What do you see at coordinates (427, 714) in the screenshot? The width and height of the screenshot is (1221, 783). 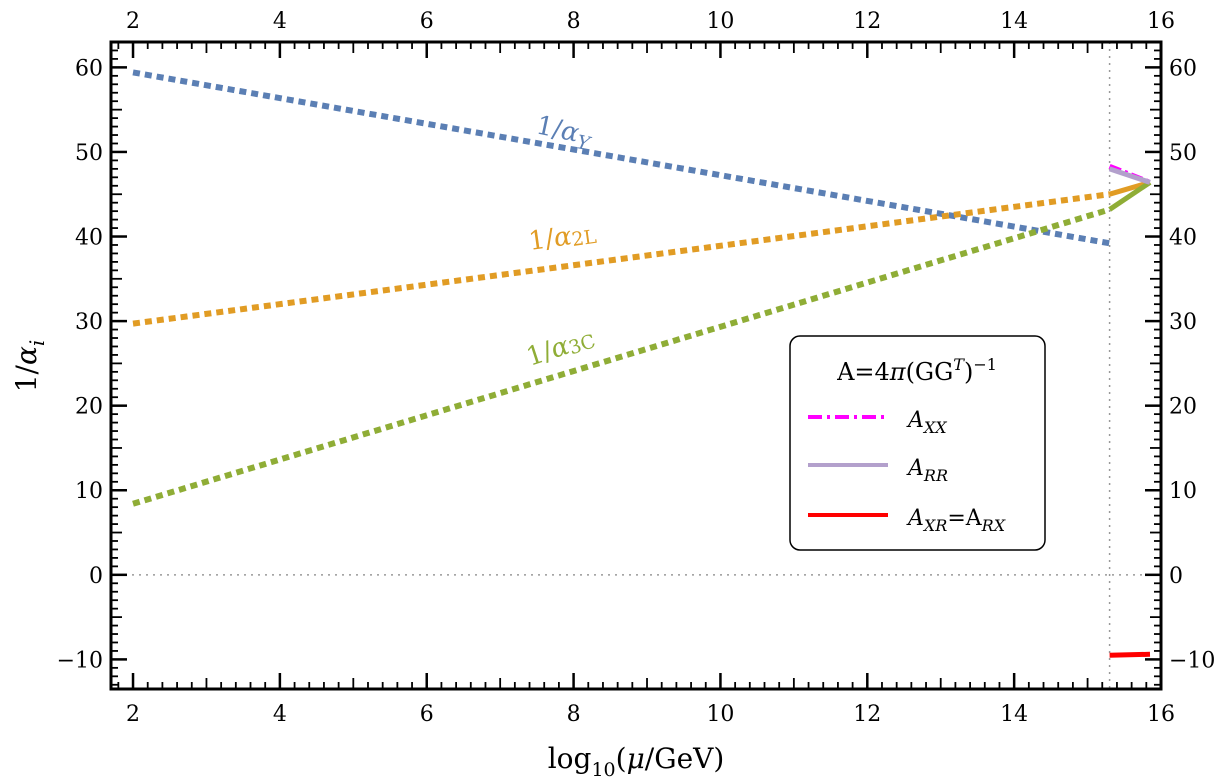 I see `x-tick-label-bottom: 6` at bounding box center [427, 714].